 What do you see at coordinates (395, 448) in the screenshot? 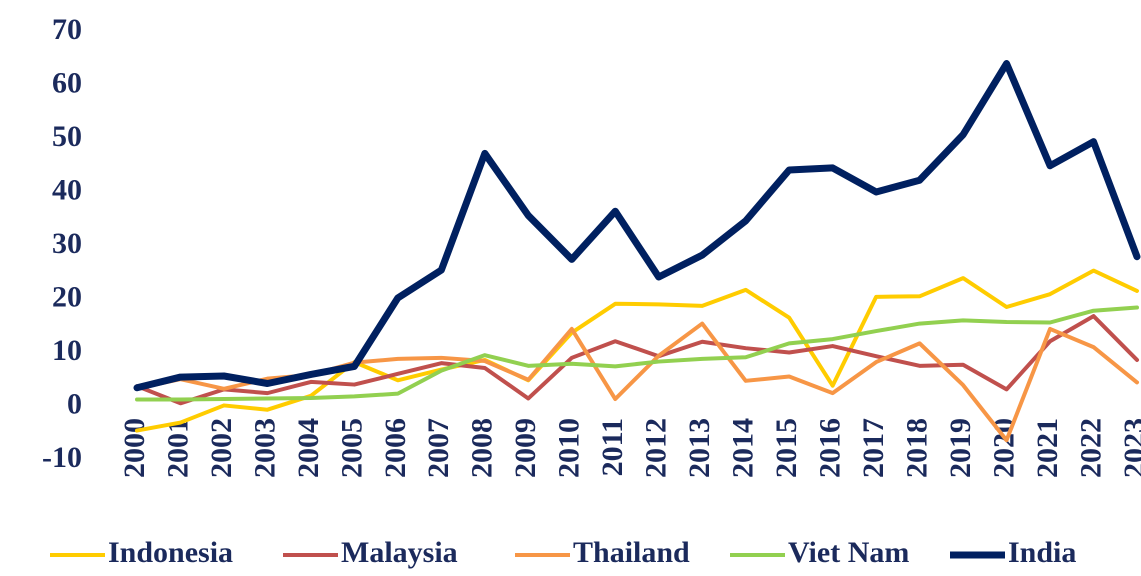
I see `x-tick-label: 2006` at bounding box center [395, 448].